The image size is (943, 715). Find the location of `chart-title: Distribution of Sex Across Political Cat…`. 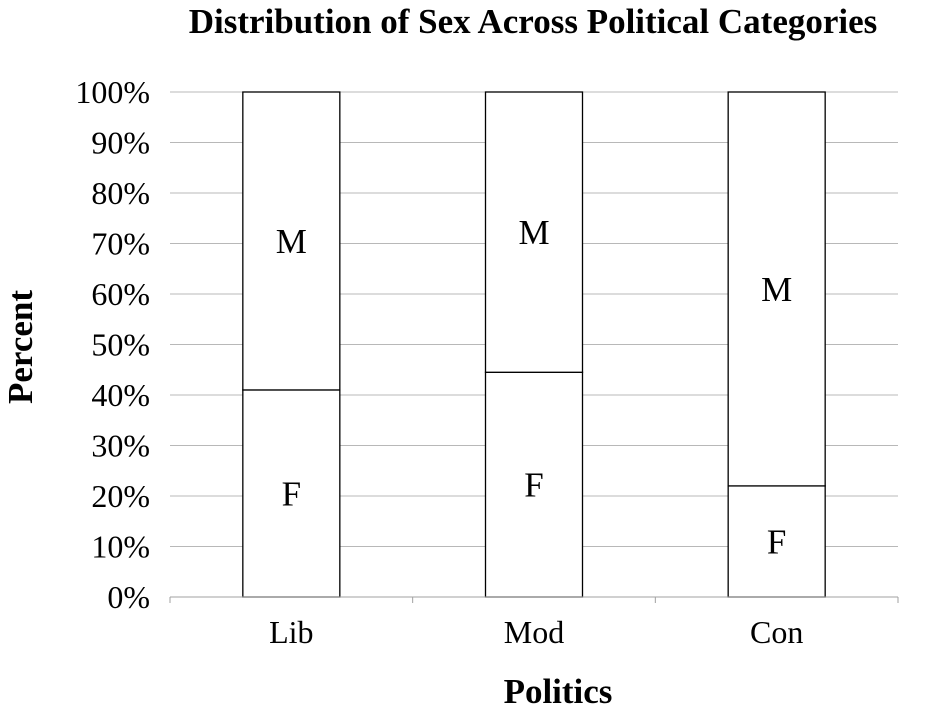

chart-title: Distribution of Sex Across Political Cat… is located at coordinates (533, 21).